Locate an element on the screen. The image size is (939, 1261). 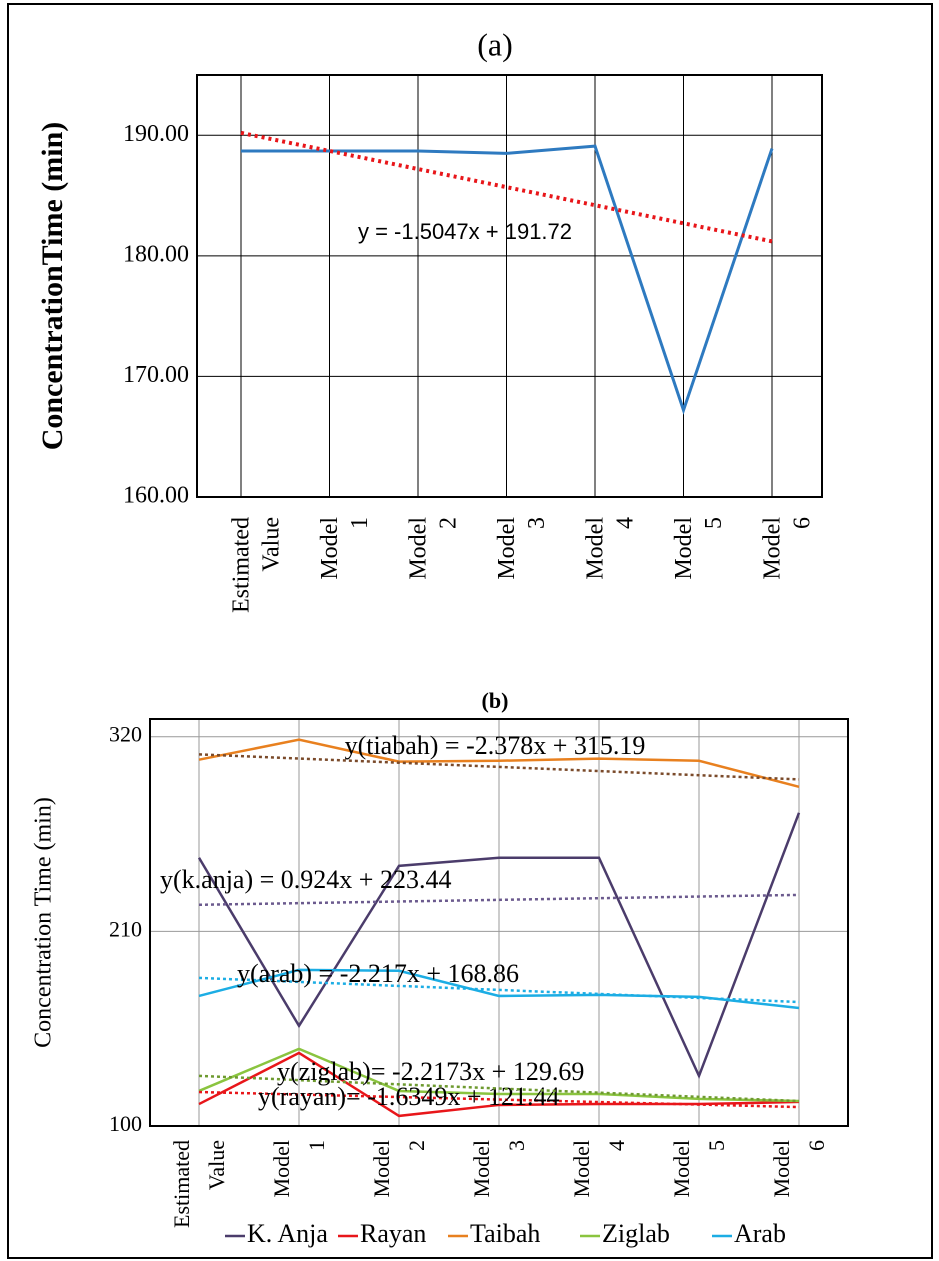
legend-label: Taibah is located at coordinates (505, 1233).